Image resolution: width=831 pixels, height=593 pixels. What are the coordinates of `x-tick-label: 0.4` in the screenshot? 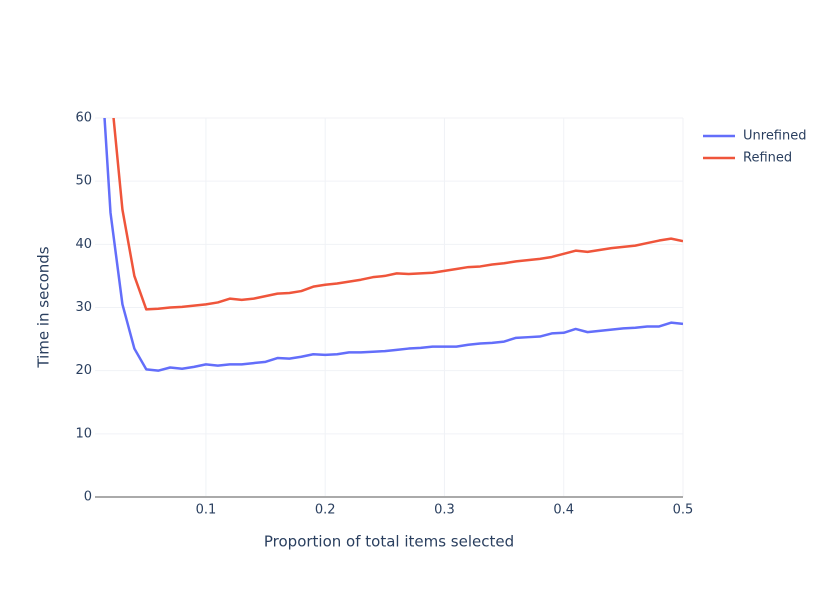 It's located at (563, 510).